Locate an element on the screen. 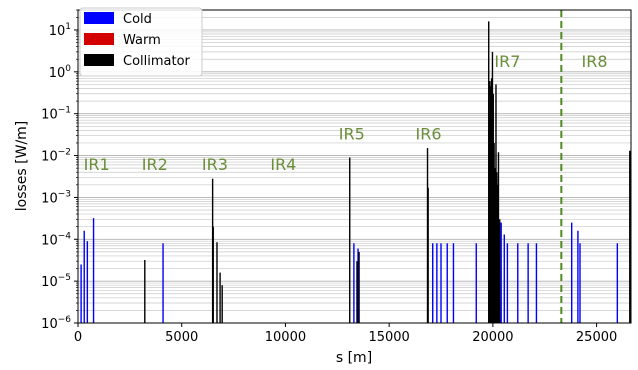 Image resolution: width=638 pixels, height=370 pixels. ir-label: IR7 is located at coordinates (507, 61).